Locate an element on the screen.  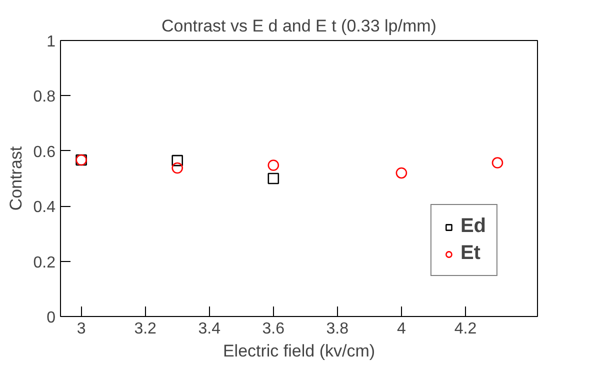
y-tick-label: 0.4 is located at coordinates (44, 207).